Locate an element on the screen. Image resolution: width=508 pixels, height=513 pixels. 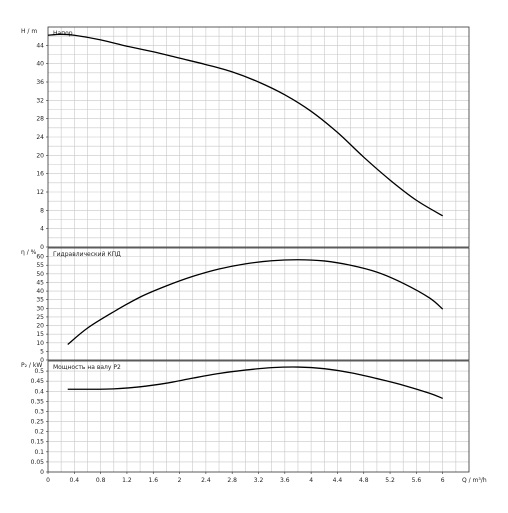
y-tick-label: 4 is located at coordinates (42, 229).